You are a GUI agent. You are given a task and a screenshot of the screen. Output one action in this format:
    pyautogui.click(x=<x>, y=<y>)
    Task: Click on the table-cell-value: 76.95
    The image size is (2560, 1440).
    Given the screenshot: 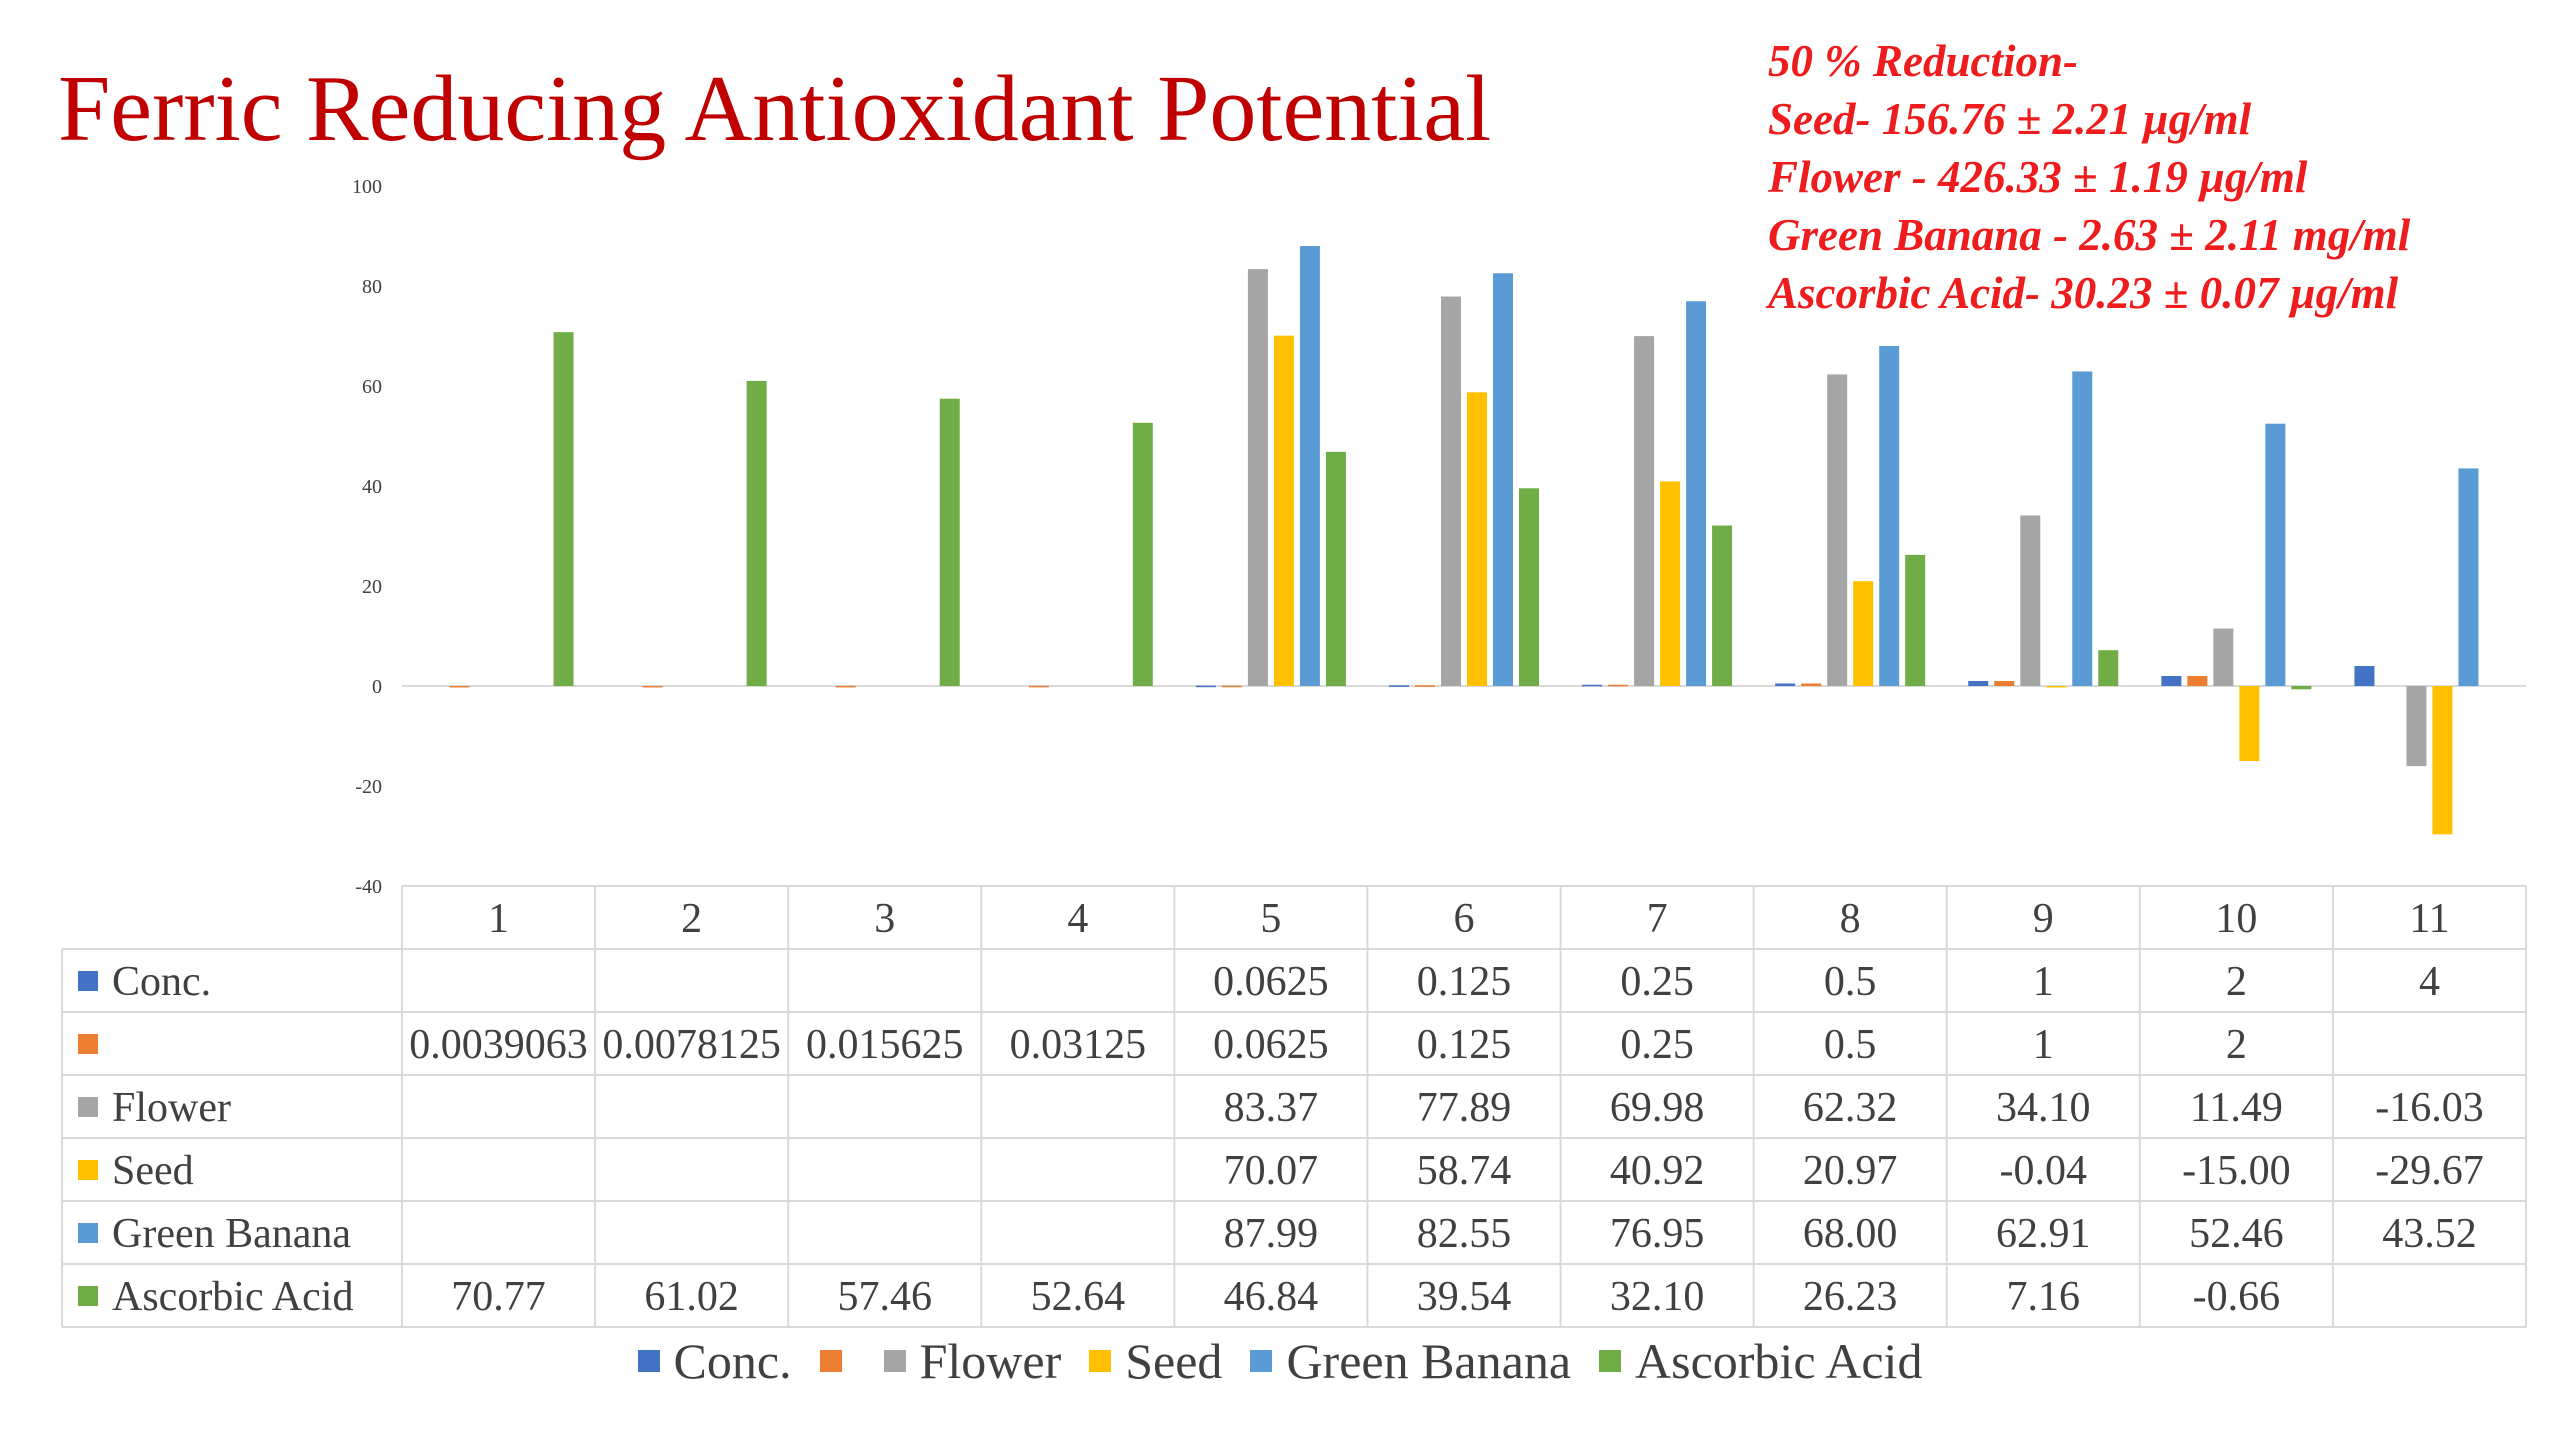 What is the action you would take?
    pyautogui.click(x=1657, y=1234)
    